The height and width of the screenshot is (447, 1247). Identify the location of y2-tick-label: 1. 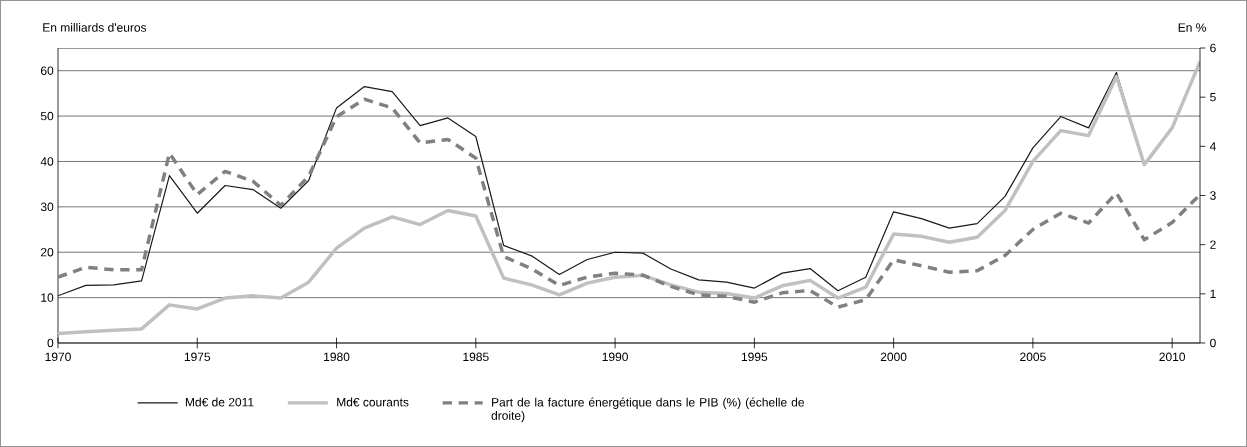
(1213, 293).